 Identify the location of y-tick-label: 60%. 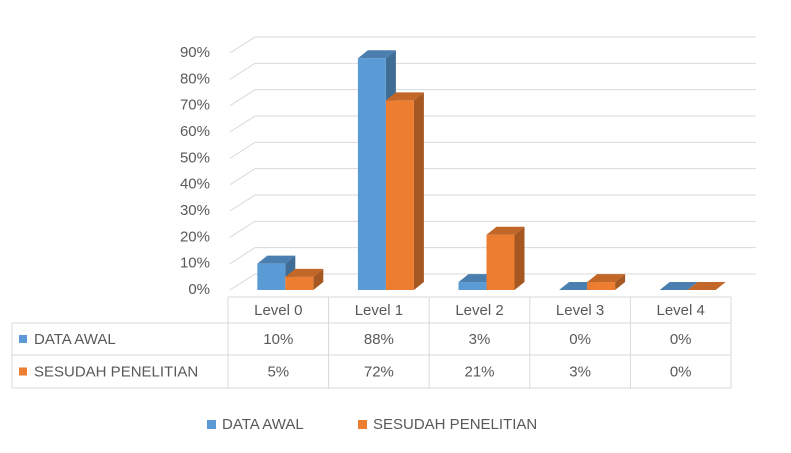
(195, 131).